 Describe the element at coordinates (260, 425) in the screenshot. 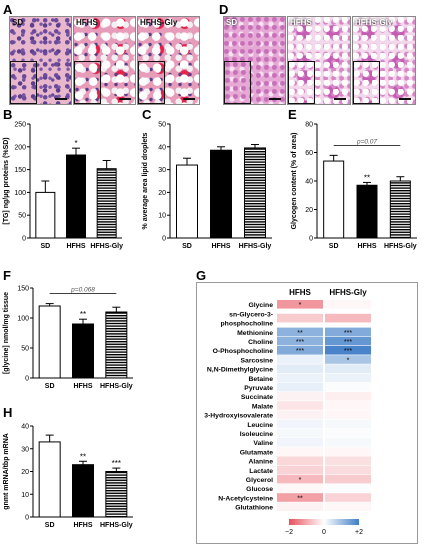

I see `heatmap-row-label: Leucine` at that location.